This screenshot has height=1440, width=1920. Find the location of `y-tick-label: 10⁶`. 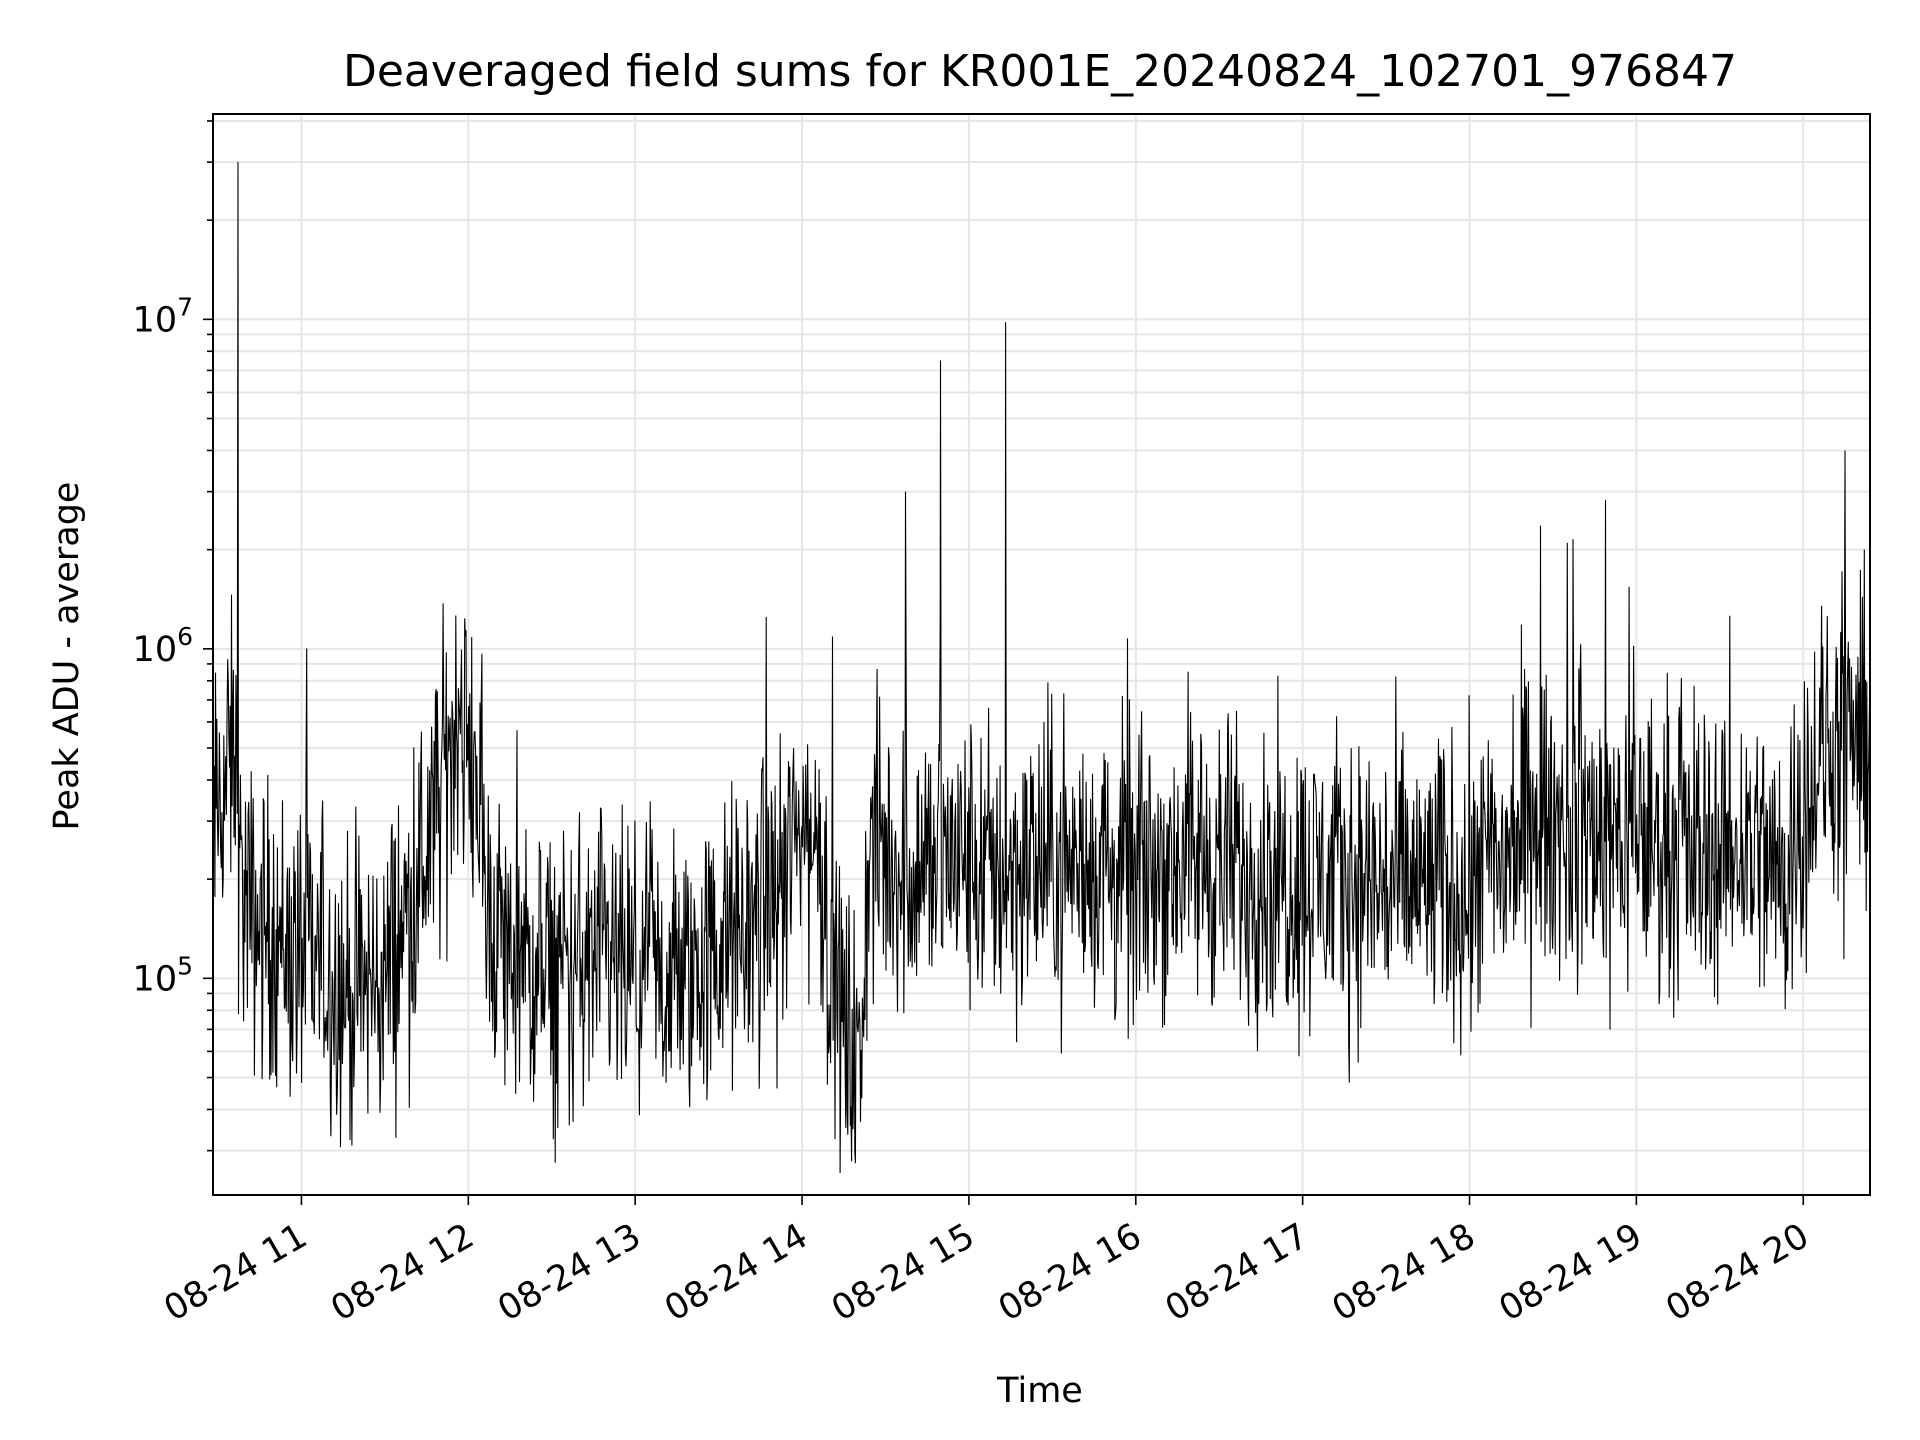

y-tick-label: 10⁶ is located at coordinates (163, 646).